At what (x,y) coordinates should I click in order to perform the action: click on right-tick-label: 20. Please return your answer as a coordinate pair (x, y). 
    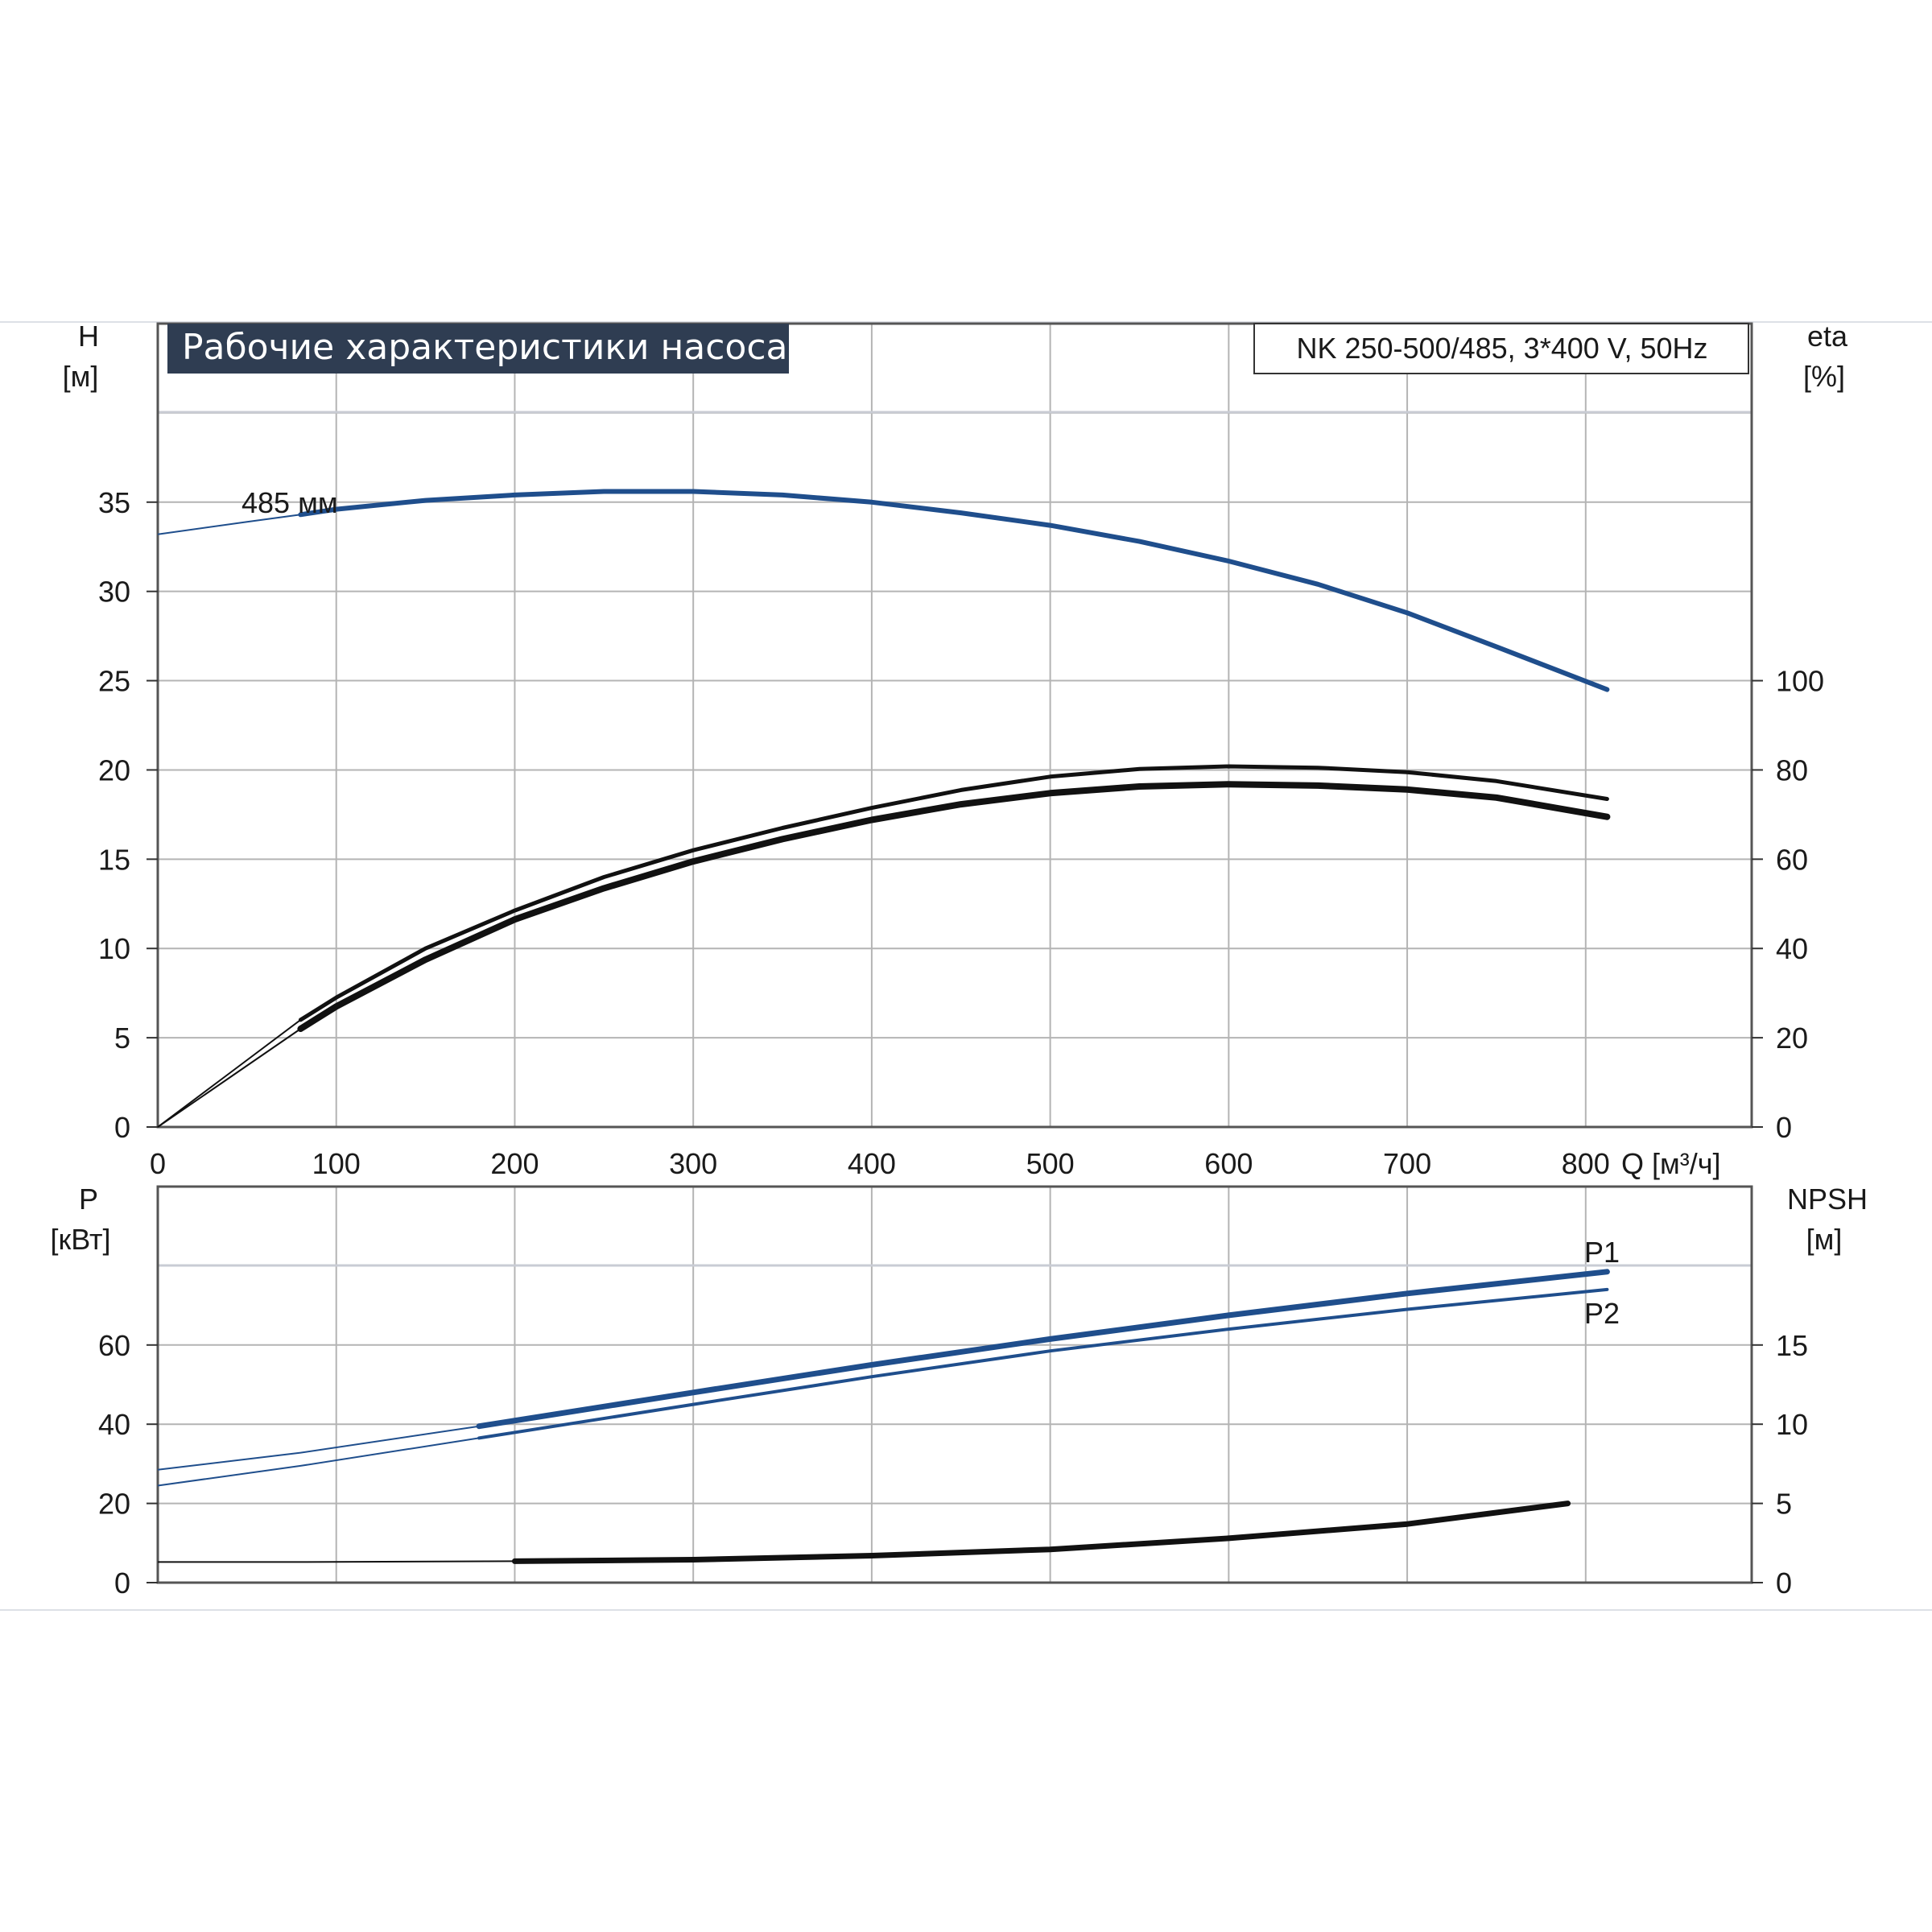
    Looking at the image, I should click on (1792, 1038).